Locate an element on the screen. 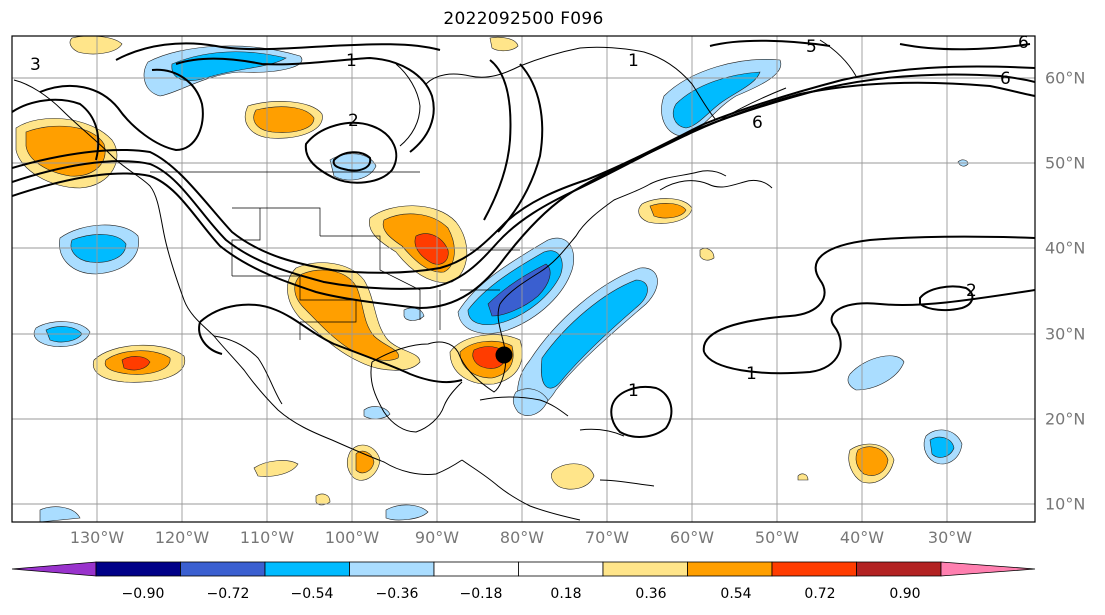 This screenshot has width=1105, height=615. colorbar-label: −0.36 is located at coordinates (397, 594).